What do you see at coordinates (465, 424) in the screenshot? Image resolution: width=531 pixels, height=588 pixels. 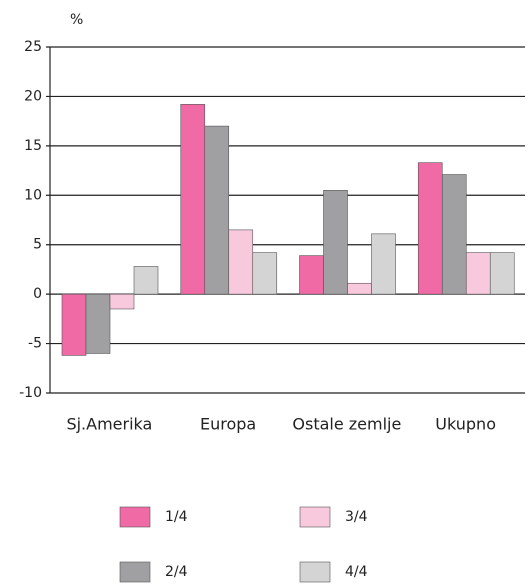 I see `x-tick-label: Ukupno` at bounding box center [465, 424].